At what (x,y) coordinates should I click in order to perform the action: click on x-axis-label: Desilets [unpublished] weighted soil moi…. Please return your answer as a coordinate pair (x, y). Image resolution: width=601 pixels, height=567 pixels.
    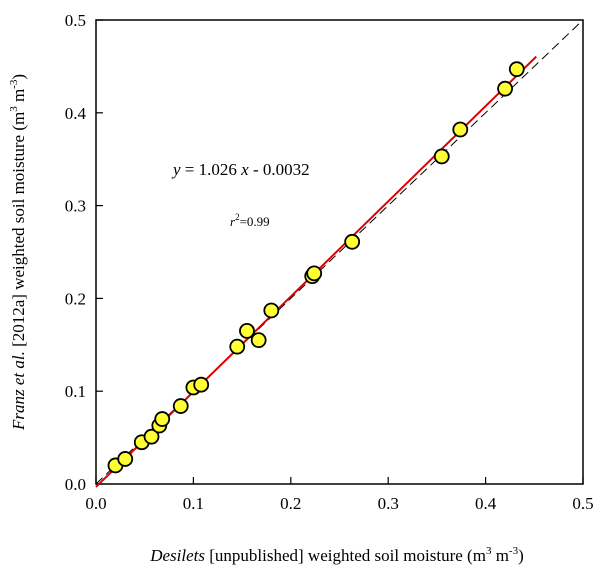
    Looking at the image, I should click on (336, 555).